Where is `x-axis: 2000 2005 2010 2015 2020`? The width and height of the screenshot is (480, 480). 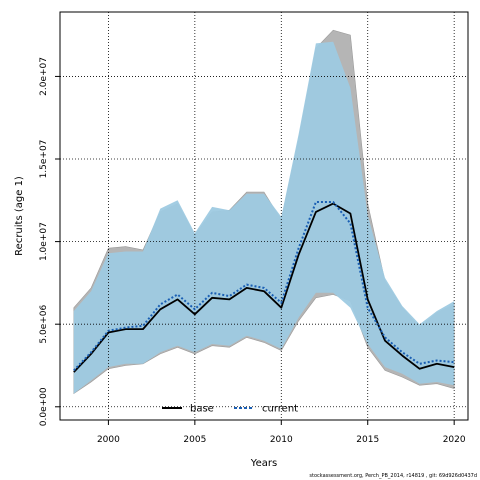 x-axis: 2000 2005 2010 2015 2020 is located at coordinates (281, 432).